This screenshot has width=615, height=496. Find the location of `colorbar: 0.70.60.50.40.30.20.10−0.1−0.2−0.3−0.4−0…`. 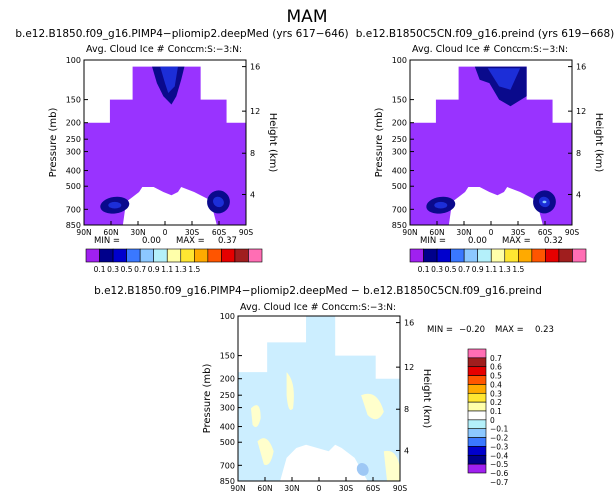

colorbar: 0.70.60.50.40.30.20.10−0.1−0.2−0.3−0.4−0… is located at coordinates (487, 417).